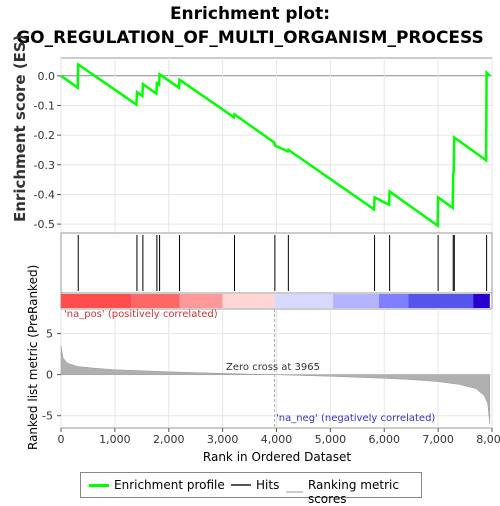 Image resolution: width=500 pixels, height=506 pixels. Describe the element at coordinates (294, 492) in the screenshot. I see `metric-line-swatch` at that location.